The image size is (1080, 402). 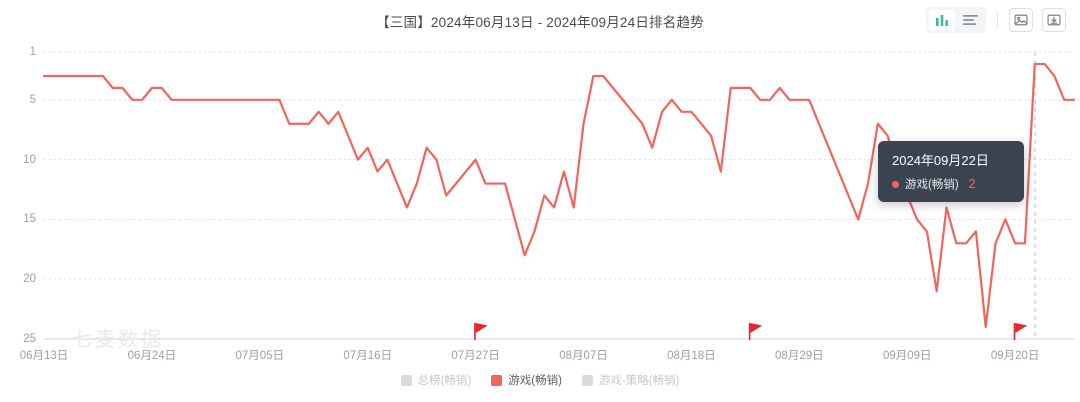 What do you see at coordinates (691, 356) in the screenshot?
I see `x-axis-tick-label: 08月18日` at bounding box center [691, 356].